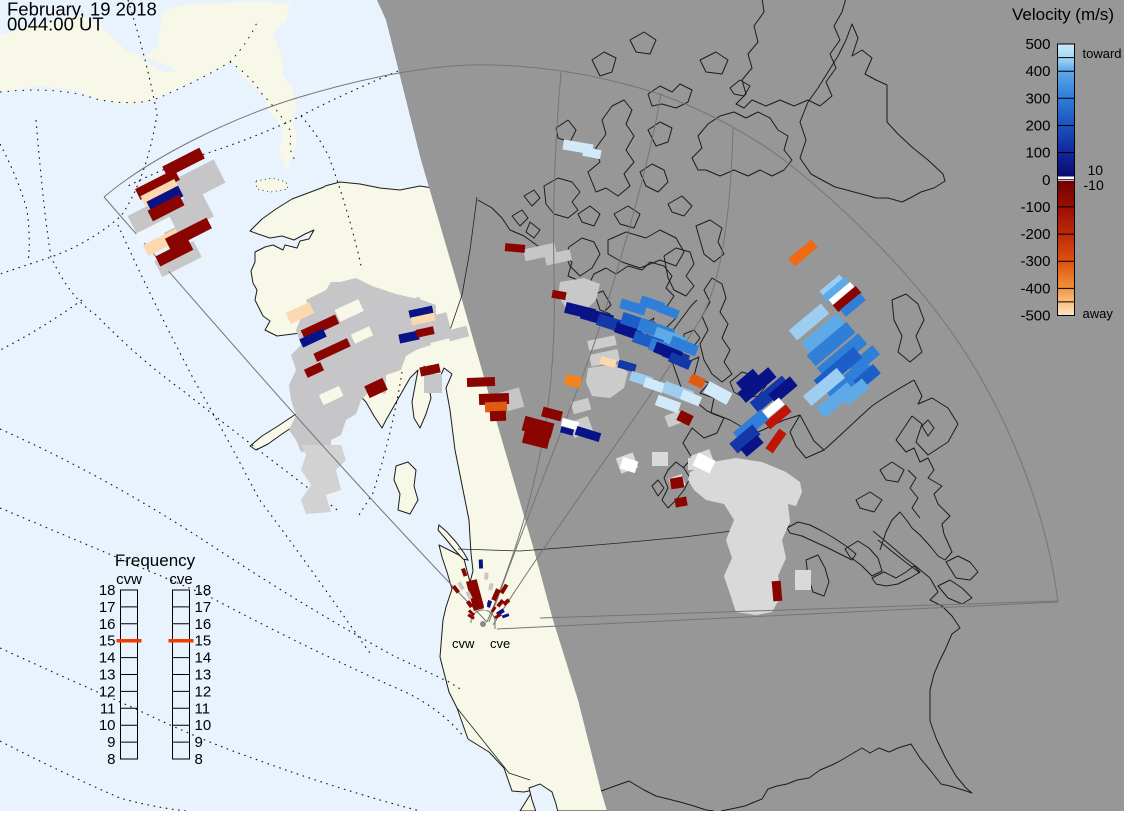  Describe the element at coordinates (1035, 234) in the screenshot. I see `svg-text: -200` at that location.